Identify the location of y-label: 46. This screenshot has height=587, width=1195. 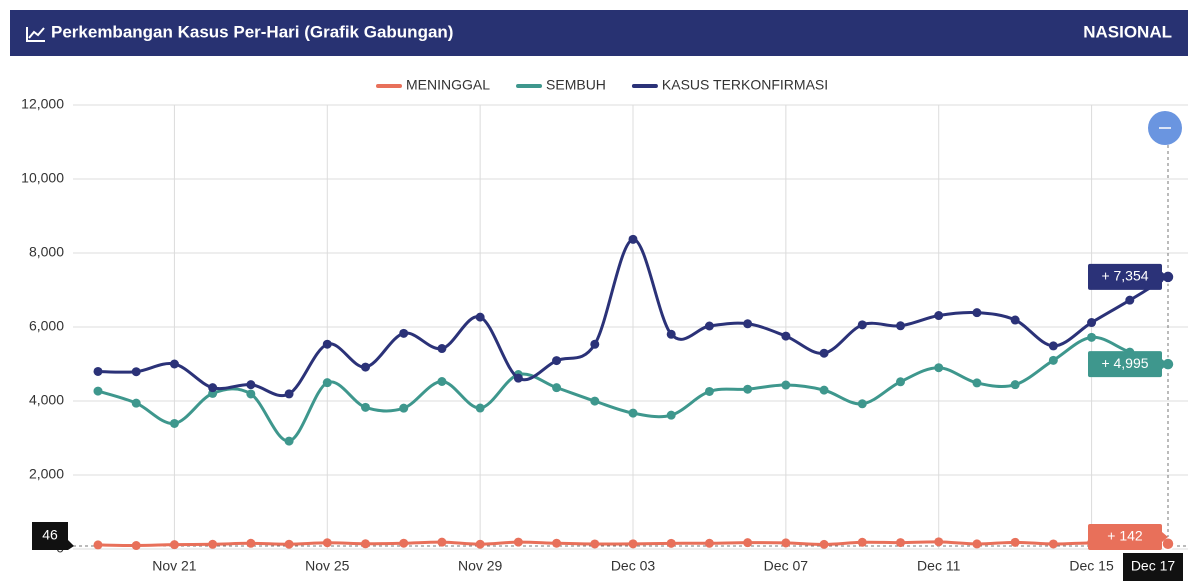
(50, 535).